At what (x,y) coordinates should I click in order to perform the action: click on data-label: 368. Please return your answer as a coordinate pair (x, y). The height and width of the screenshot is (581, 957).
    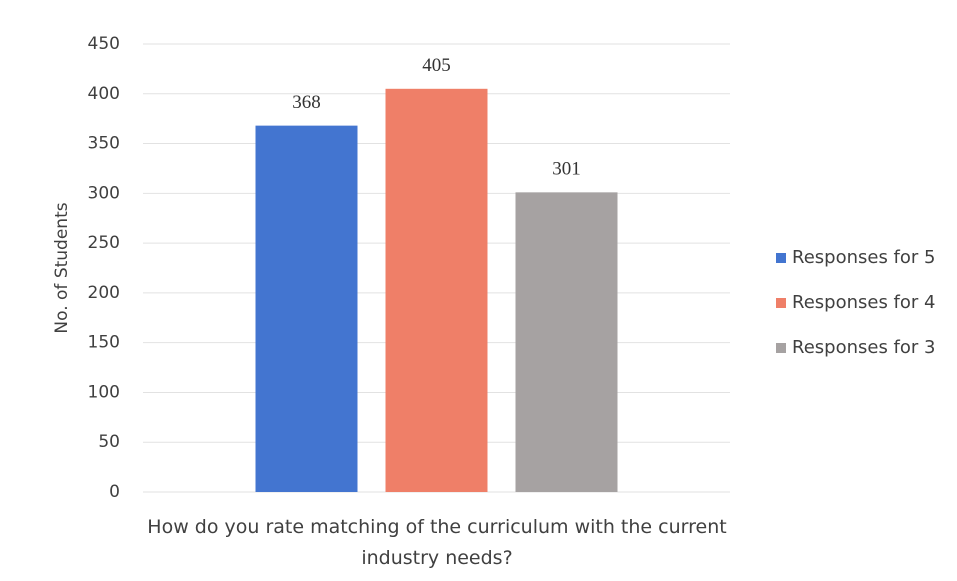
    Looking at the image, I should click on (306, 102).